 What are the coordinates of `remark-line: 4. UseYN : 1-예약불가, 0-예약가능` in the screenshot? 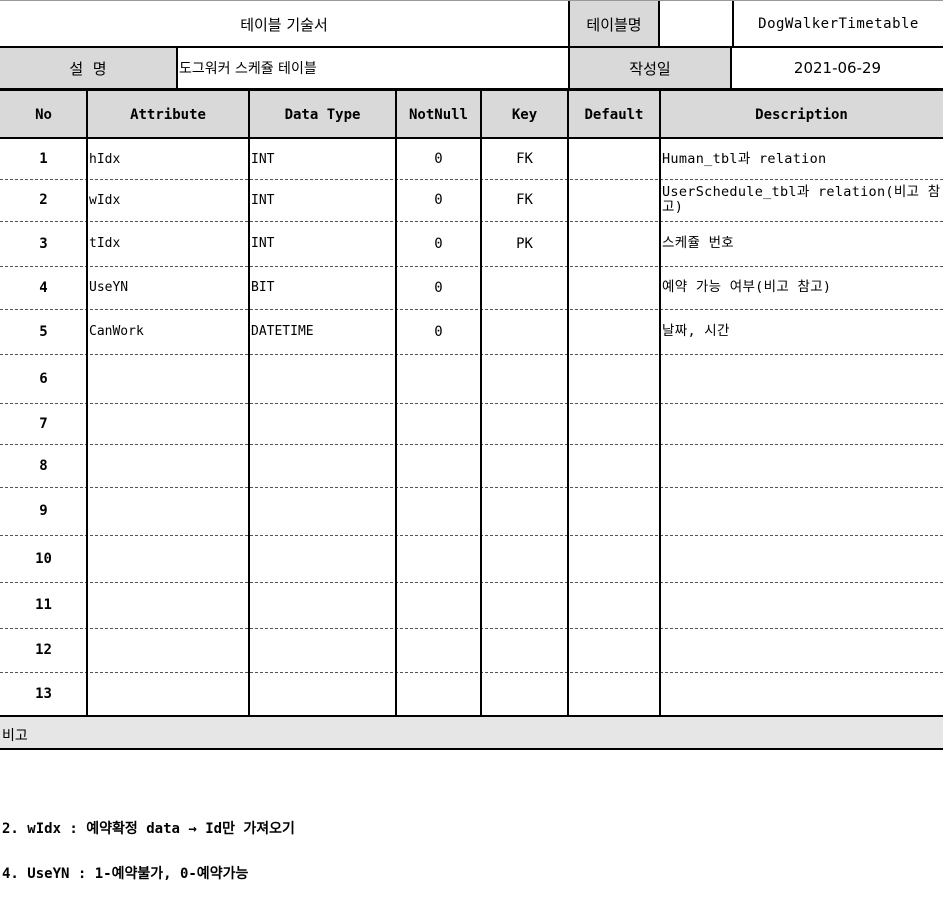 It's located at (125, 874).